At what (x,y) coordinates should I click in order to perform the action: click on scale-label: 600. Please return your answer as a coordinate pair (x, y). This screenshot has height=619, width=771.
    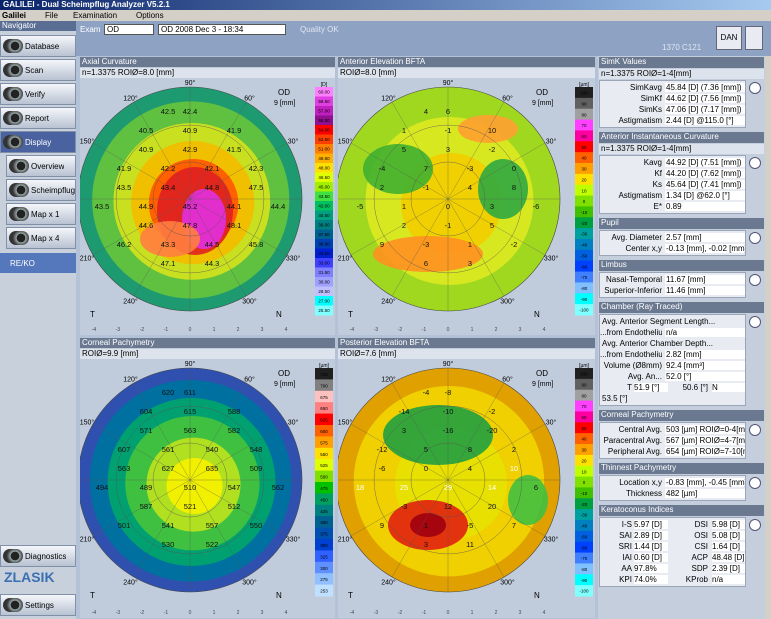
    Looking at the image, I should click on (324, 431).